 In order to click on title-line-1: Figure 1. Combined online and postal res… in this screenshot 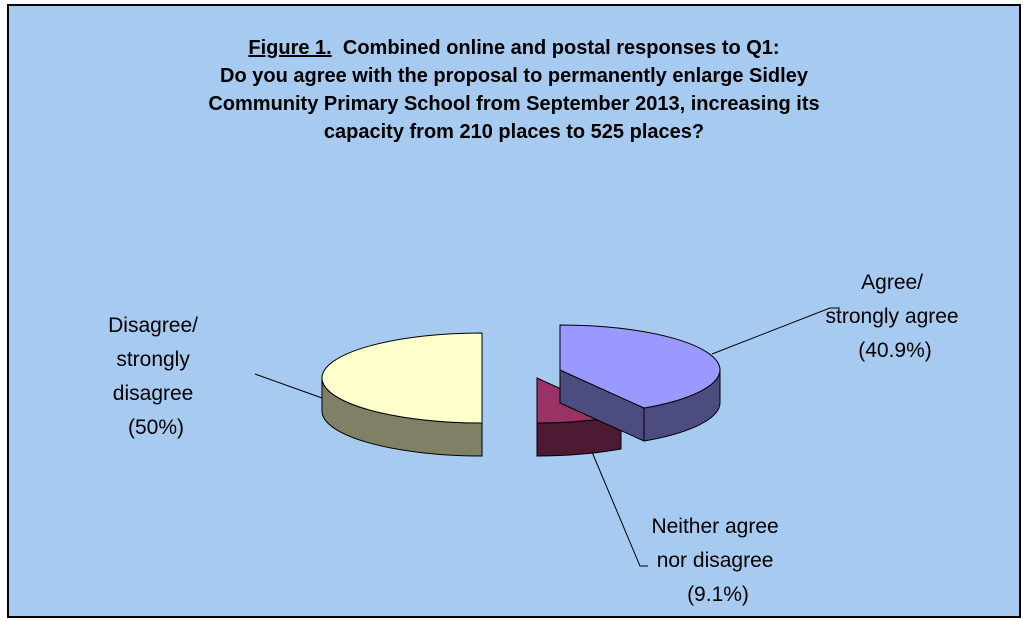, I will do `click(514, 48)`.